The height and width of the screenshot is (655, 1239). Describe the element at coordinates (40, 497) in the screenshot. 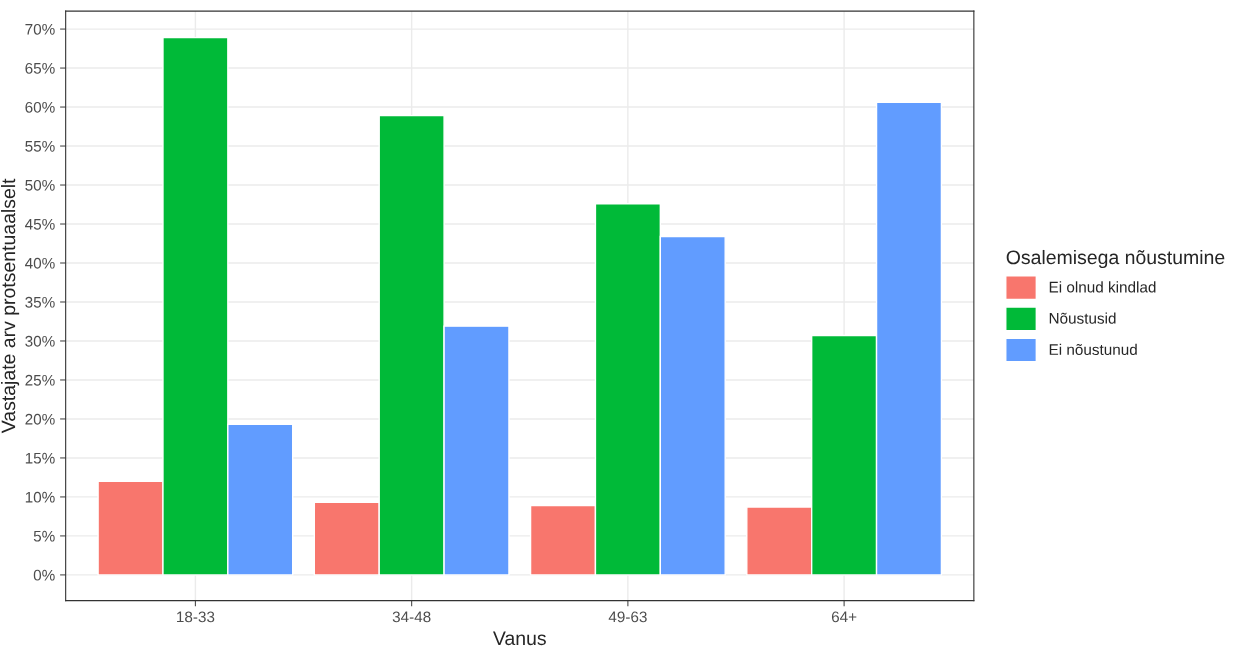

I see `y-tick-label: 10%` at that location.